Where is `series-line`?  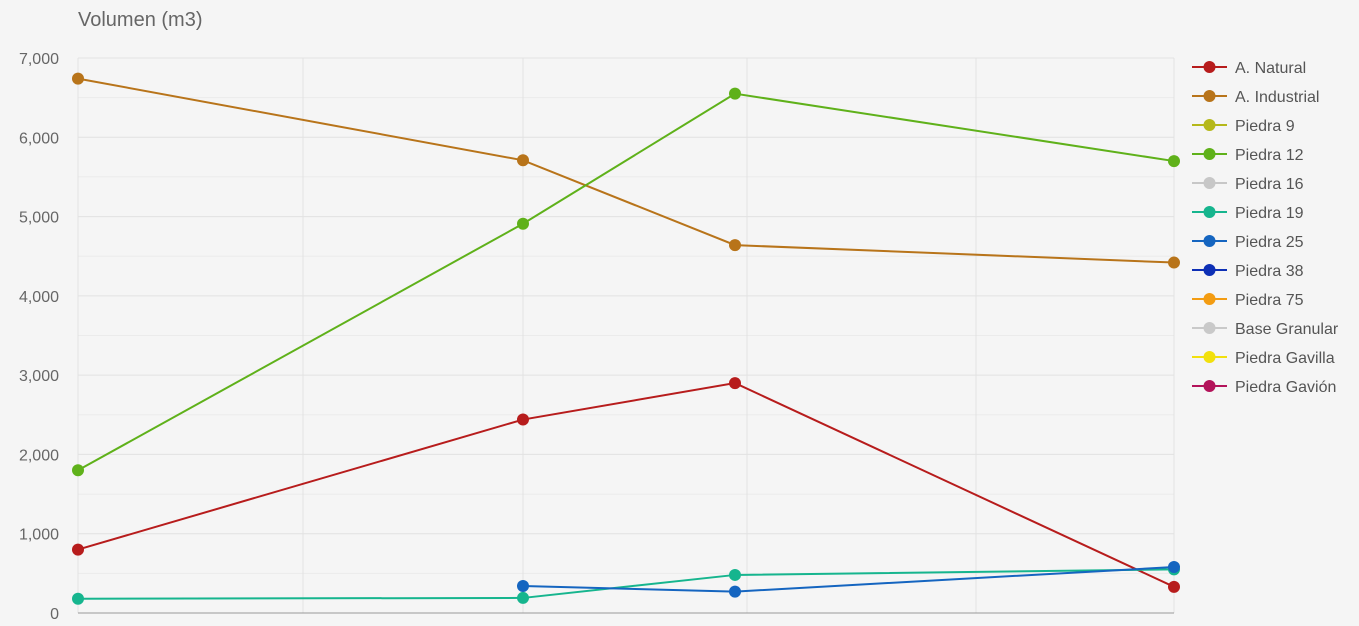
series-line is located at coordinates (626, 584).